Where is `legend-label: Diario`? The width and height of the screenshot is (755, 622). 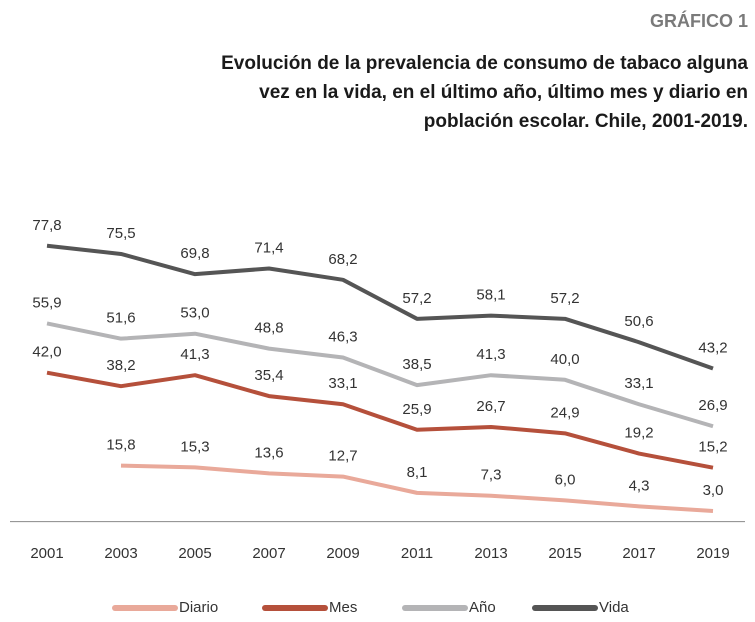 legend-label: Diario is located at coordinates (198, 607).